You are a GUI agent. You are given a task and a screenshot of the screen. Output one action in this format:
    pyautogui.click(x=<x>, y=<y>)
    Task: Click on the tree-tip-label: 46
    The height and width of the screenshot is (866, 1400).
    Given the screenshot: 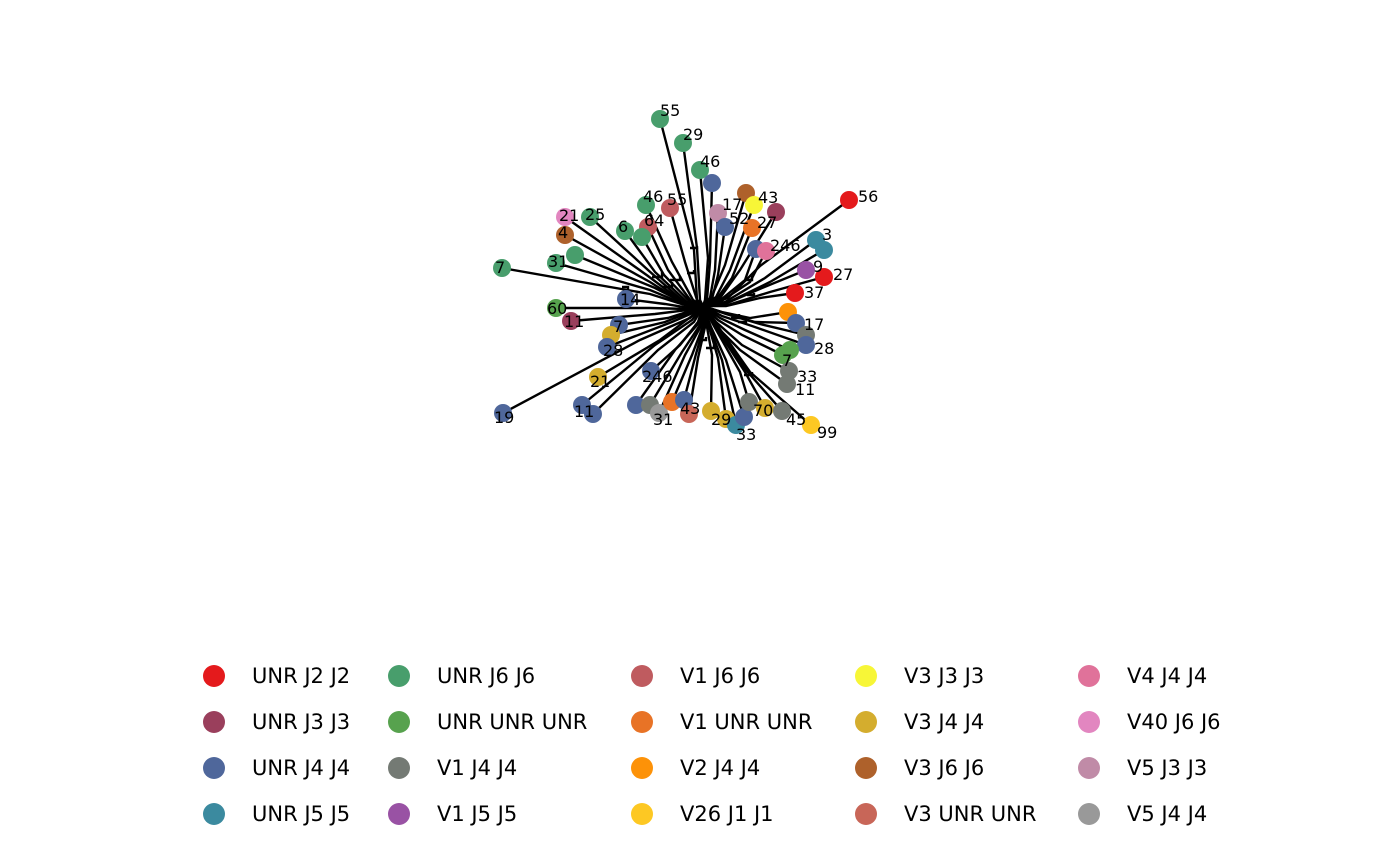 What is the action you would take?
    pyautogui.click(x=653, y=196)
    